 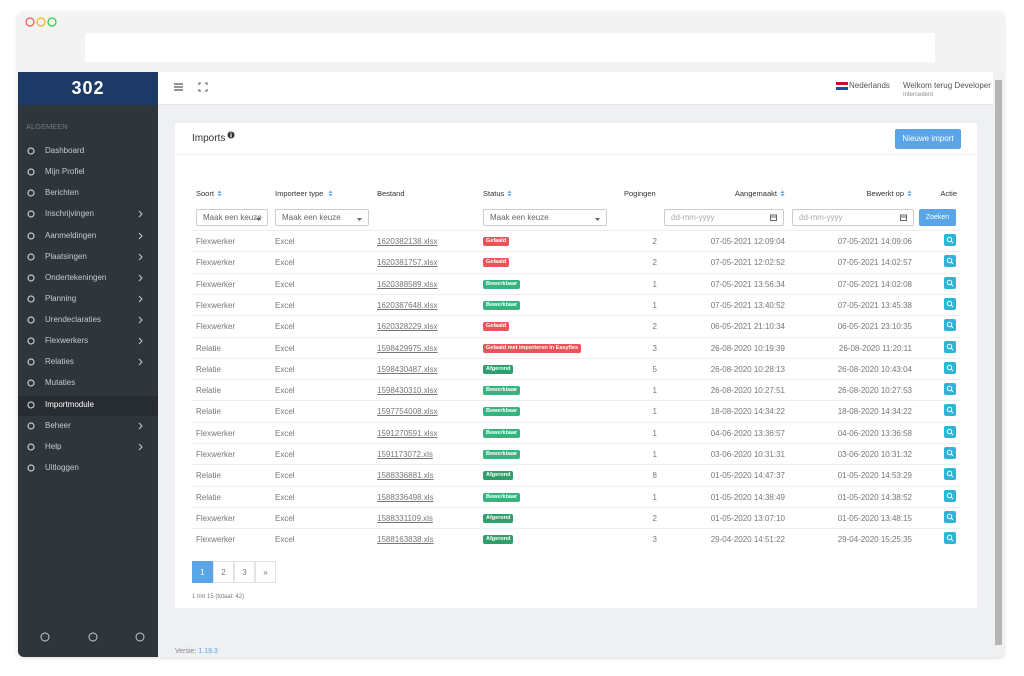 What do you see at coordinates (205, 193) in the screenshot?
I see `column-header: Soort` at bounding box center [205, 193].